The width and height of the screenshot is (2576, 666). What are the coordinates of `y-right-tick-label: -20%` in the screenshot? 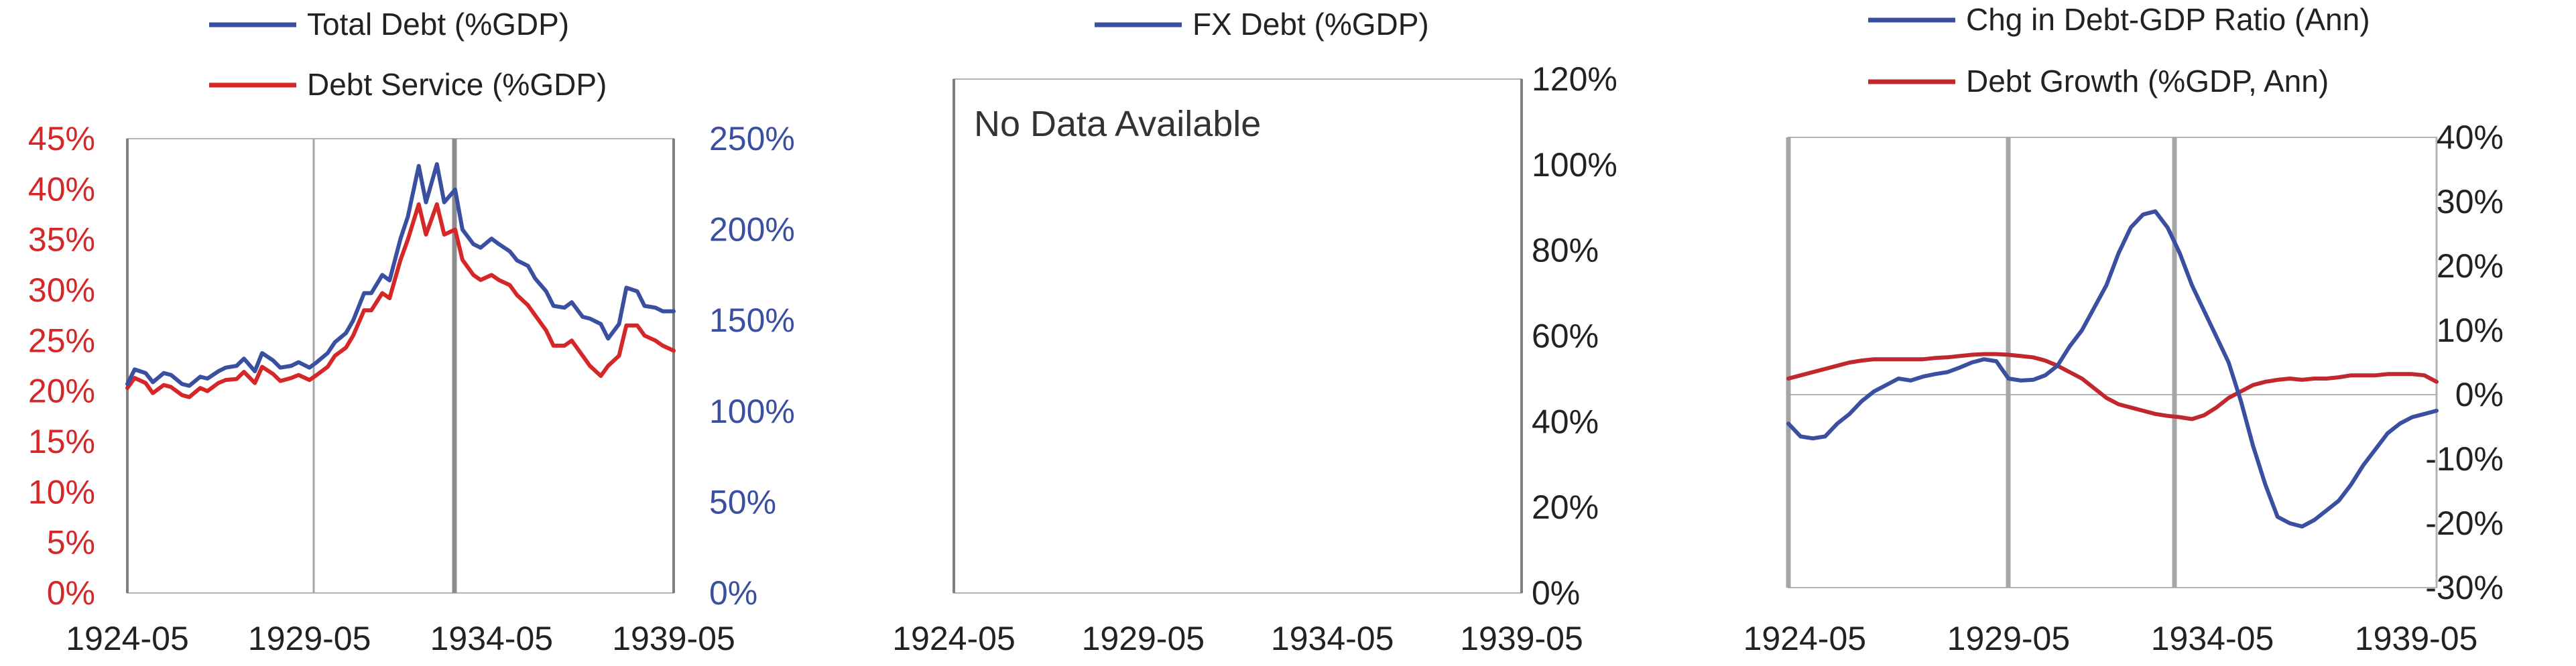 It's located at (2465, 523).